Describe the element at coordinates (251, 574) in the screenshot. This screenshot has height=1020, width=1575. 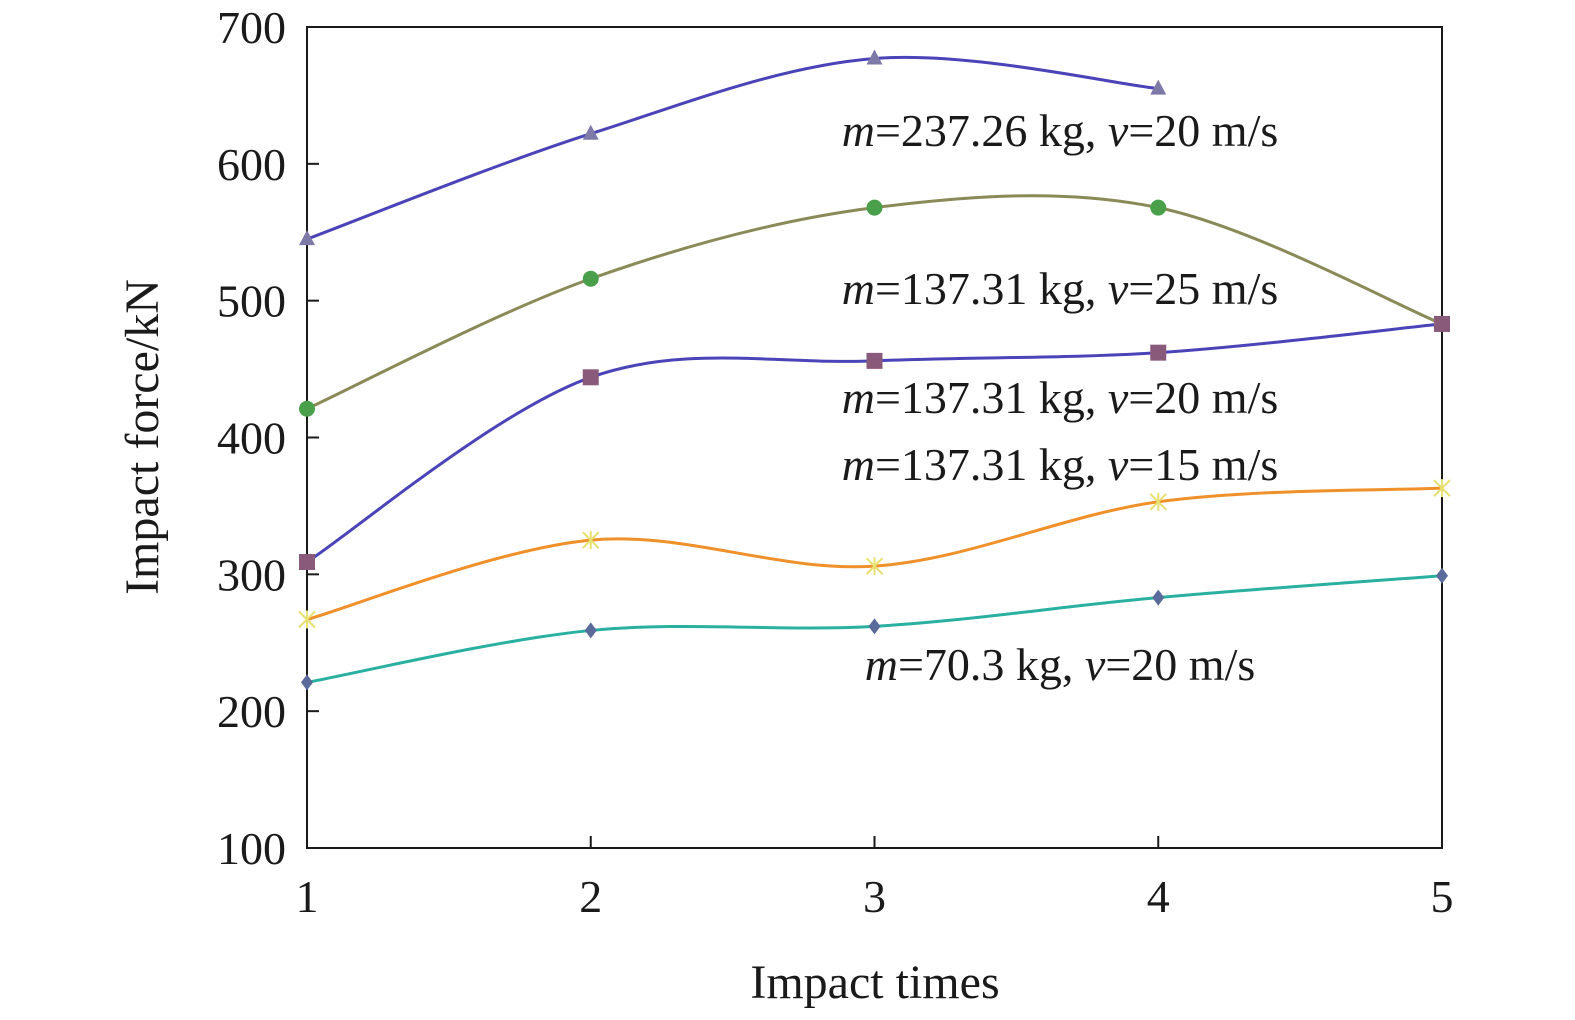
I see `y-tick-label: 300` at that location.